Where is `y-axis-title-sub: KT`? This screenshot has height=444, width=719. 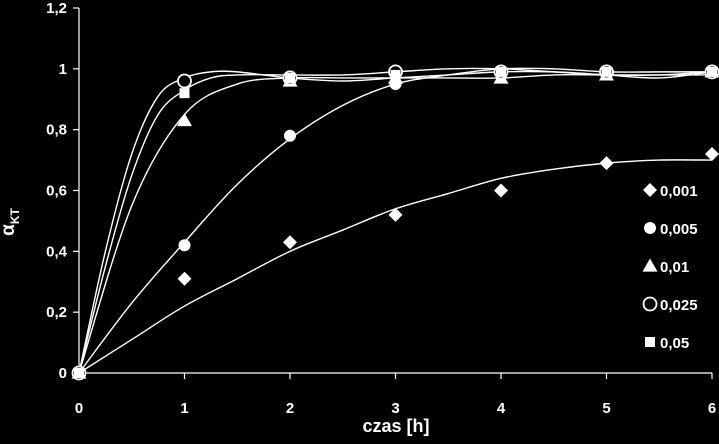 y-axis-title-sub: KT is located at coordinates (15, 215).